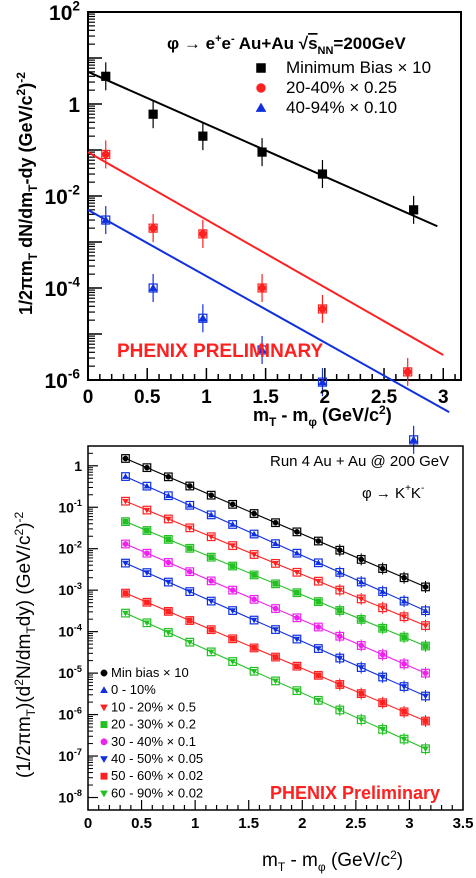  Describe the element at coordinates (206, 397) in the screenshot. I see `x-tick-label: 1` at that location.